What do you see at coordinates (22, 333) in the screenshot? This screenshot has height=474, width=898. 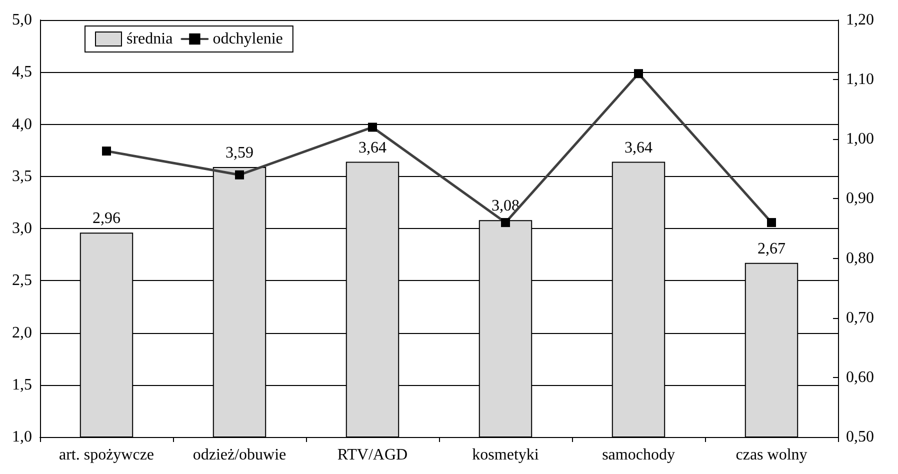 I see `y-tick-label: 2,0` at bounding box center [22, 333].